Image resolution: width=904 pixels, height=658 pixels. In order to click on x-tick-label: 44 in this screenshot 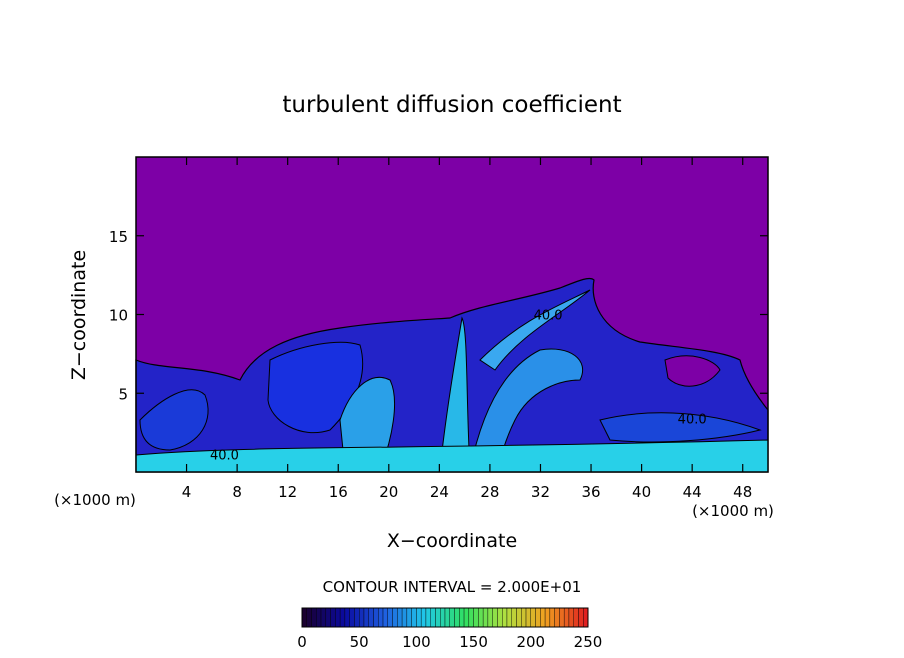, I will do `click(692, 492)`.